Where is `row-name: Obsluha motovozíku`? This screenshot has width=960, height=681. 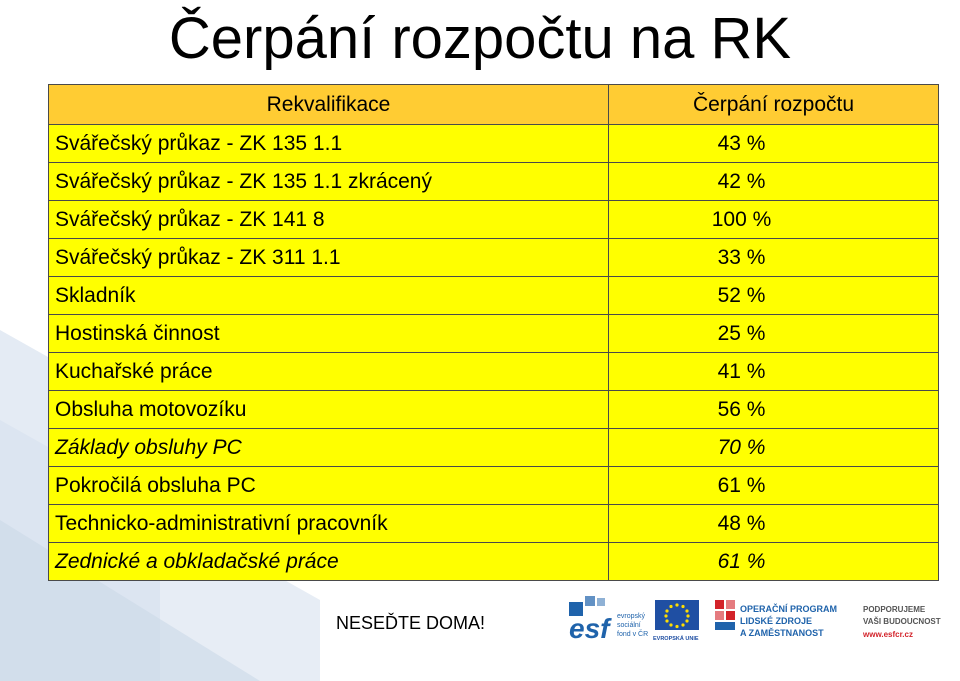 row-name: Obsluha motovozíku is located at coordinates (328, 409).